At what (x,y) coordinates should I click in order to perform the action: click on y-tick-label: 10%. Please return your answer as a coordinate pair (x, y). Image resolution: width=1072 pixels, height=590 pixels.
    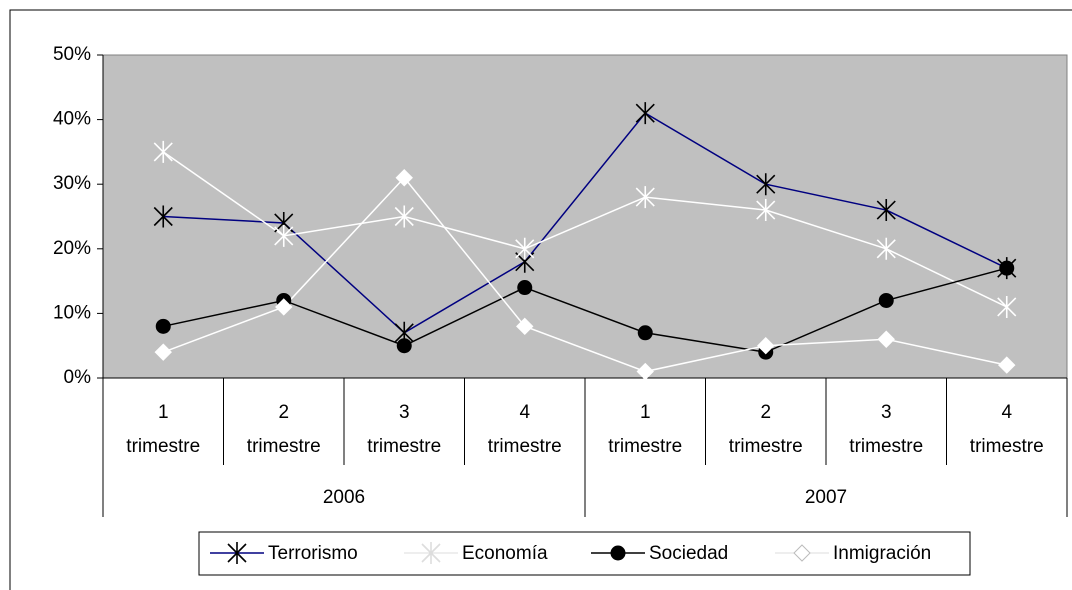
    Looking at the image, I should click on (72, 312).